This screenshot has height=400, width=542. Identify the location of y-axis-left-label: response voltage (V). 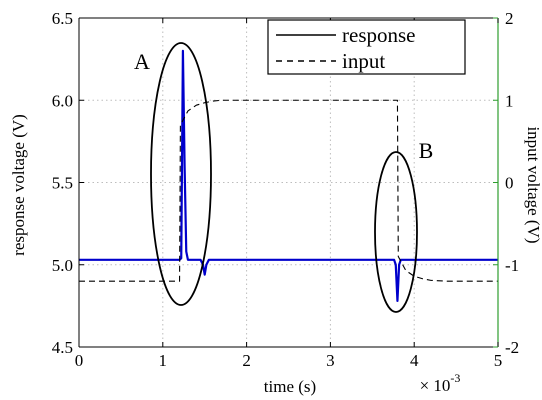
(18, 185).